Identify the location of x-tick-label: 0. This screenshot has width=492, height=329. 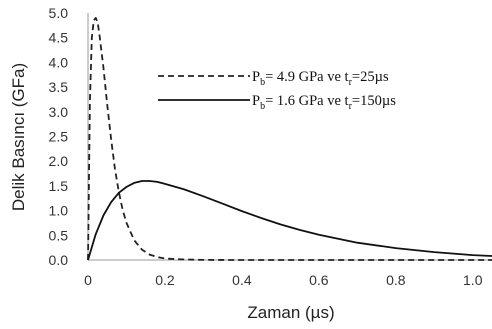
(88, 280).